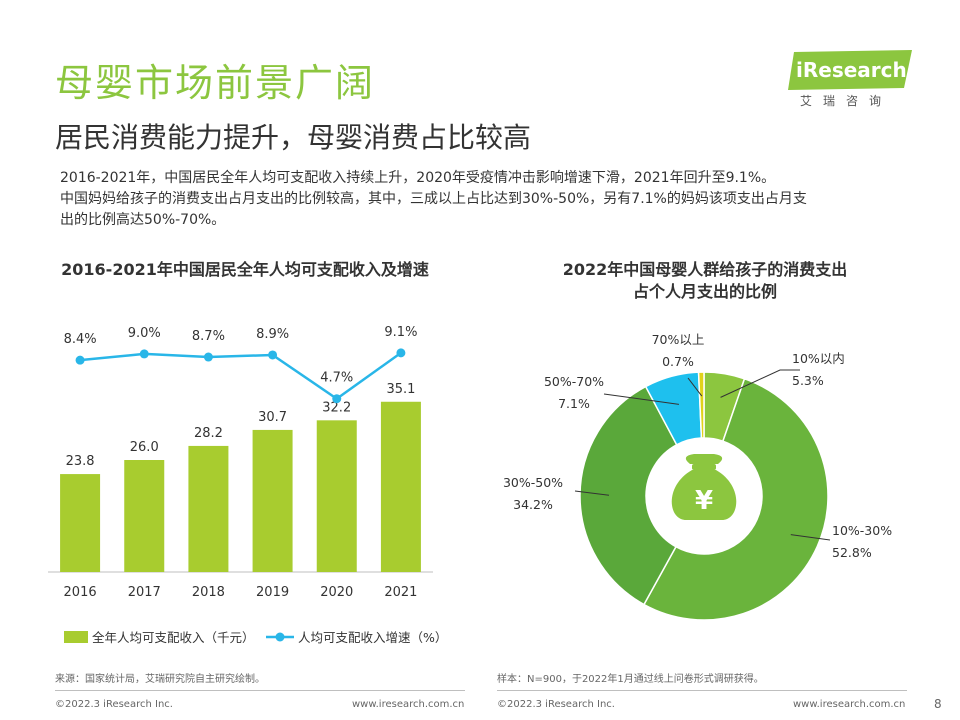 The height and width of the screenshot is (720, 960). Describe the element at coordinates (400, 389) in the screenshot. I see `bar-value-label: 35.1` at that location.